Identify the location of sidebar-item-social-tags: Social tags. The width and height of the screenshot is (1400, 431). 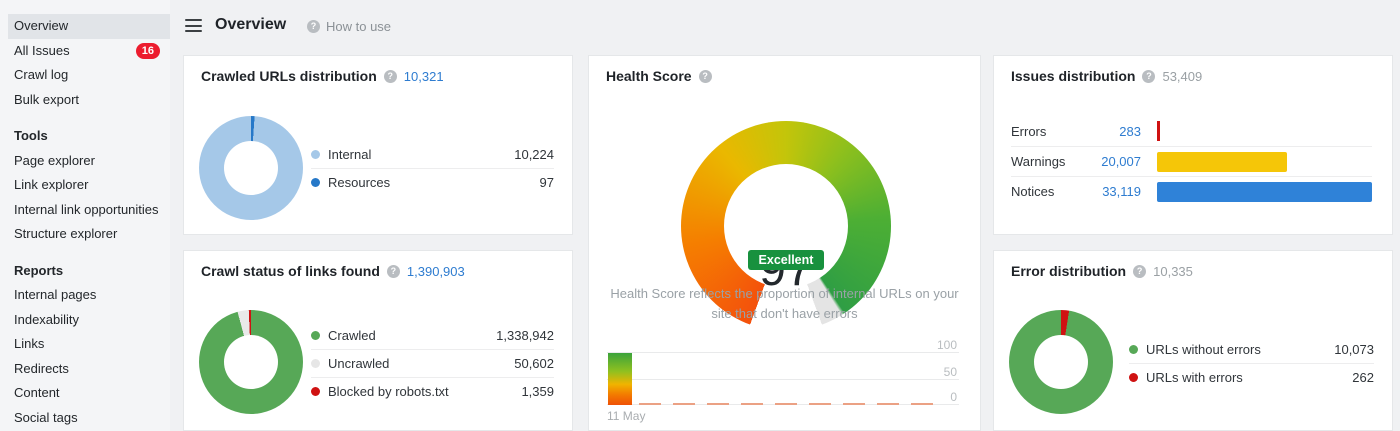
(46, 417).